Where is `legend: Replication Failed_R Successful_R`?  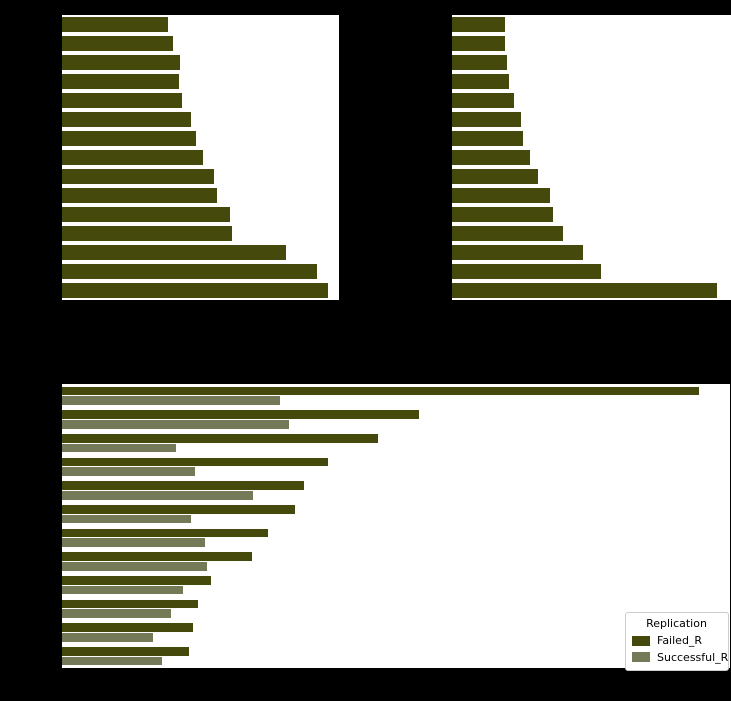
legend: Replication Failed_R Successful_R is located at coordinates (677, 642).